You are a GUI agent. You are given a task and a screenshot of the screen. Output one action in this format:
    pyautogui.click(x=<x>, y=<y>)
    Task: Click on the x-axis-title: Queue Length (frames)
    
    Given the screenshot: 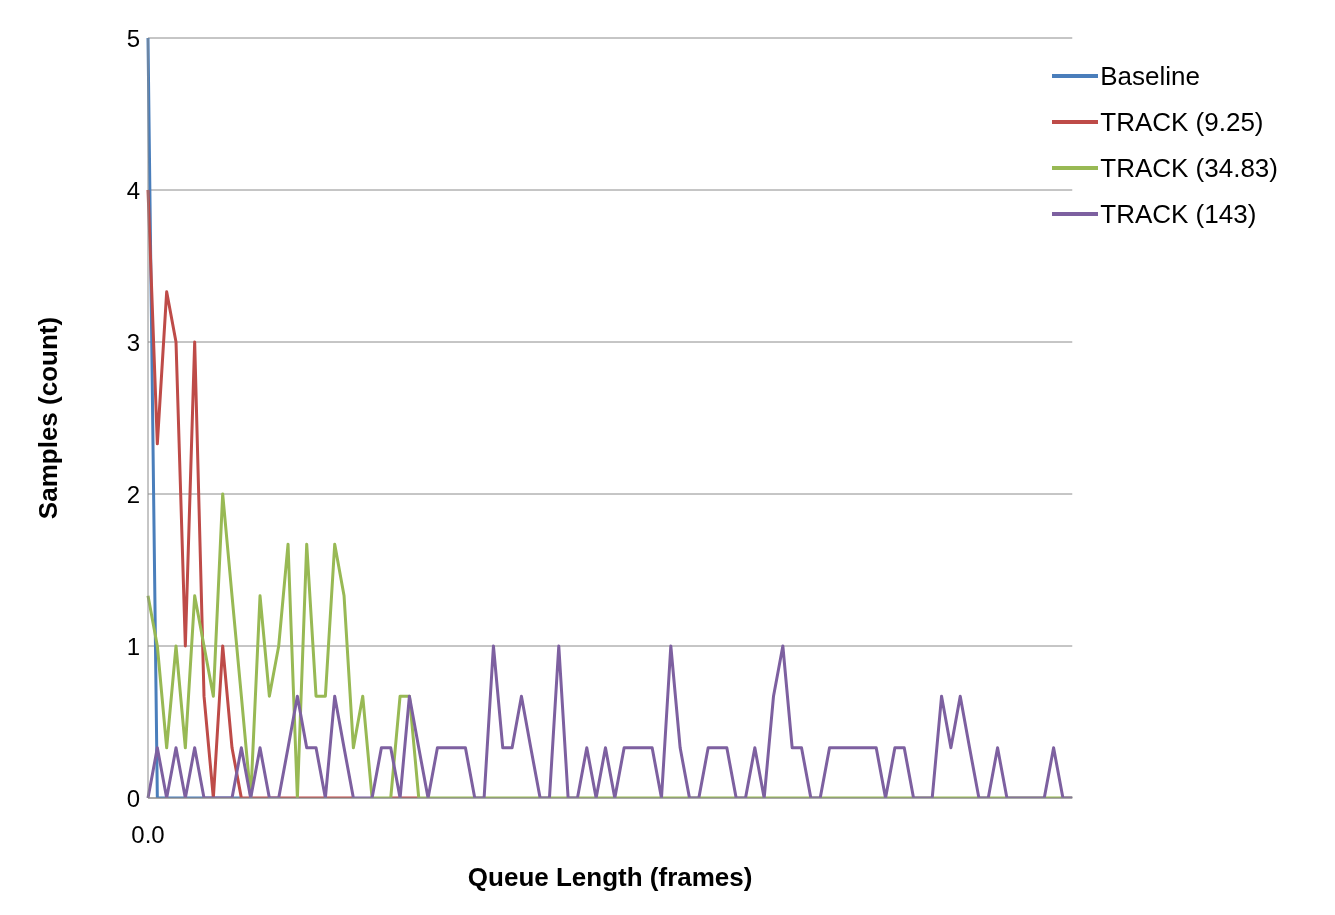 What is the action you would take?
    pyautogui.click(x=610, y=877)
    